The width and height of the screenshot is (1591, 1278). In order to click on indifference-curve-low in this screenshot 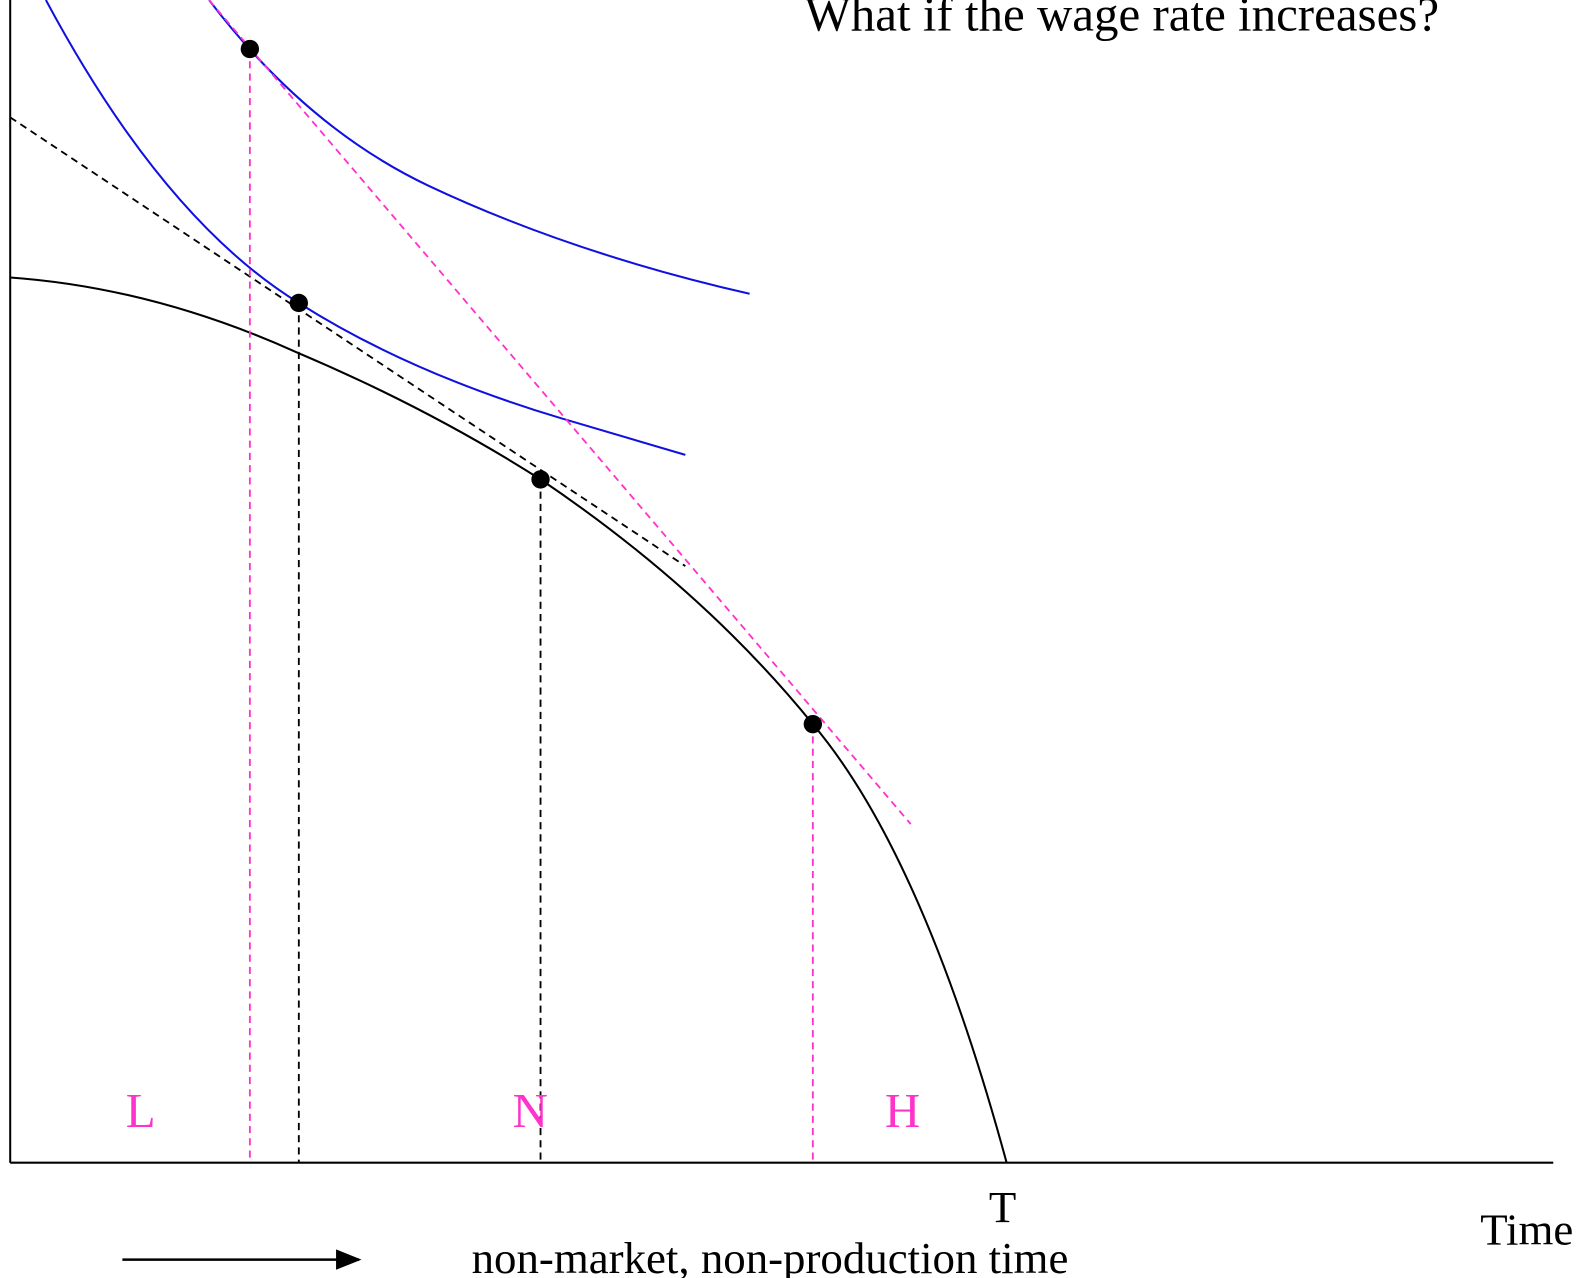, I will do `click(365, 228)`.